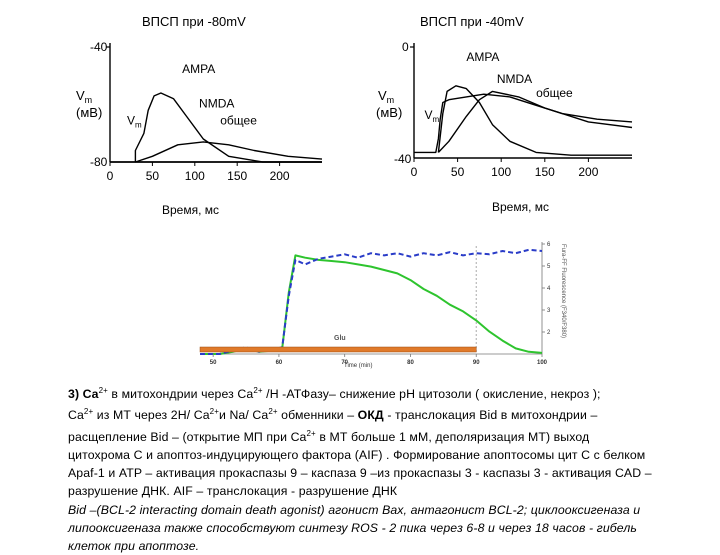 This screenshot has height=555, width=720. Describe the element at coordinates (458, 172) in the screenshot. I see `c2-xtick-label: 50` at that location.